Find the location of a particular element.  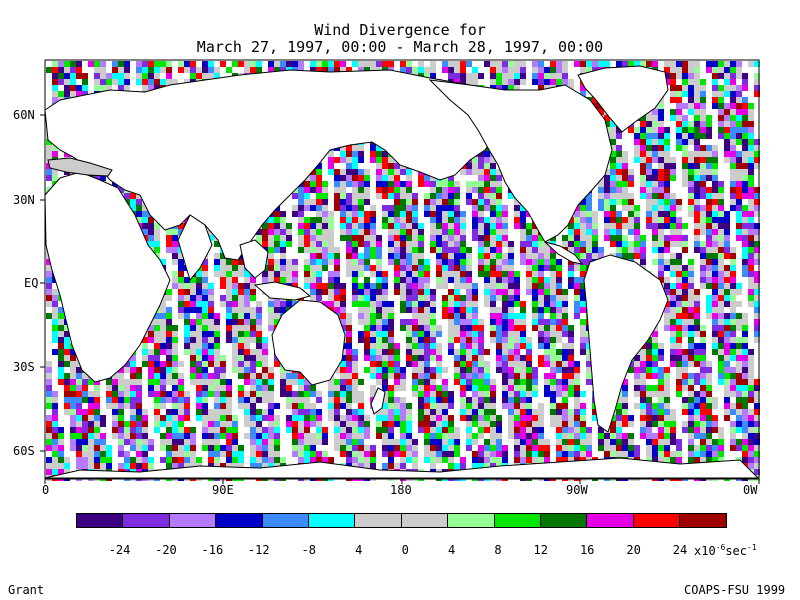

legend-unit: x10-6sec-1 is located at coordinates (725, 550).